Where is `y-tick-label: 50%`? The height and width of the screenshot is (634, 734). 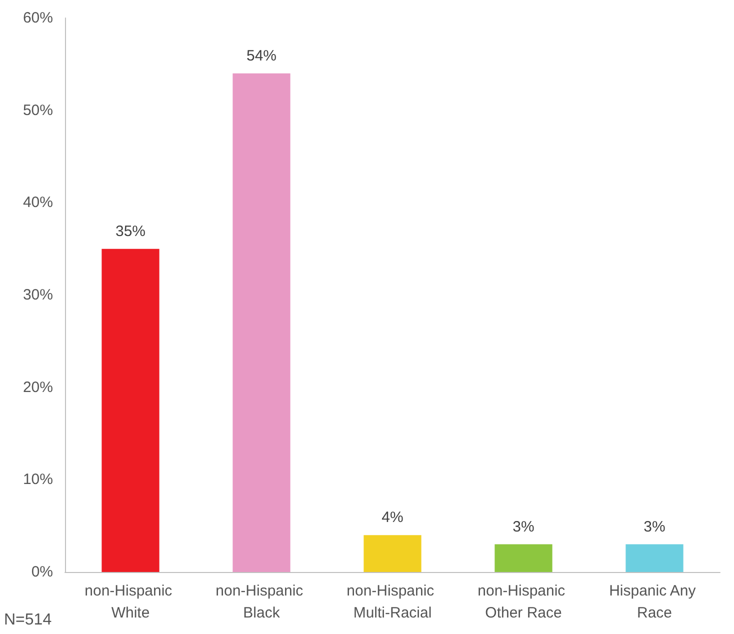 y-tick-label: 50% is located at coordinates (37, 110).